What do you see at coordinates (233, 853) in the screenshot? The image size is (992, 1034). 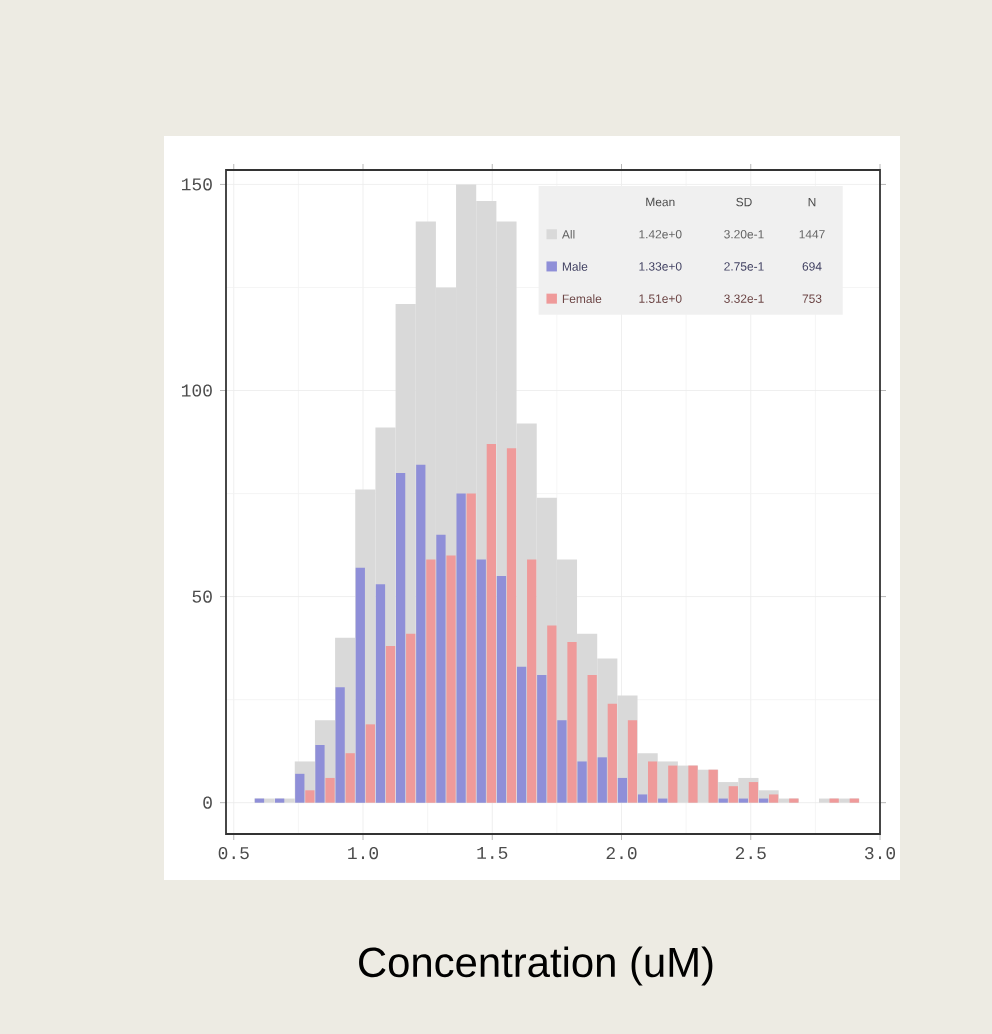 I see `x-tick-label: 0.5` at bounding box center [233, 853].